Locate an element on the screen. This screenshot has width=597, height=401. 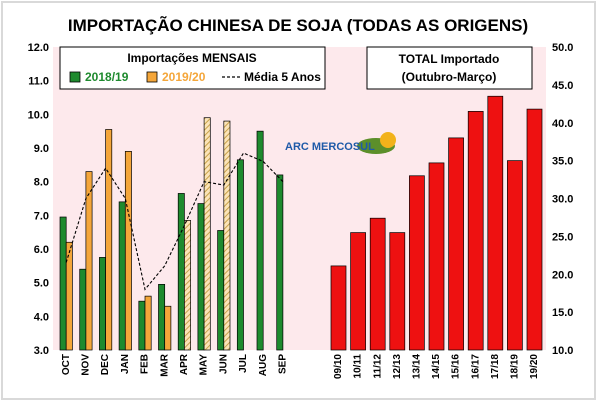
left-y-tick-label: 9.0 is located at coordinates (41, 149).